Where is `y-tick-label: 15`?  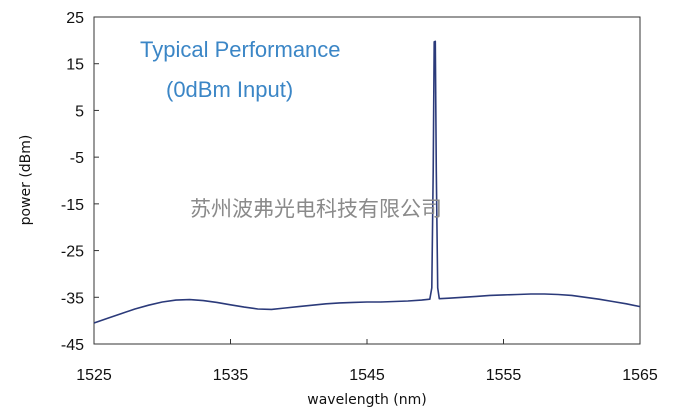 y-tick-label: 15 is located at coordinates (75, 65).